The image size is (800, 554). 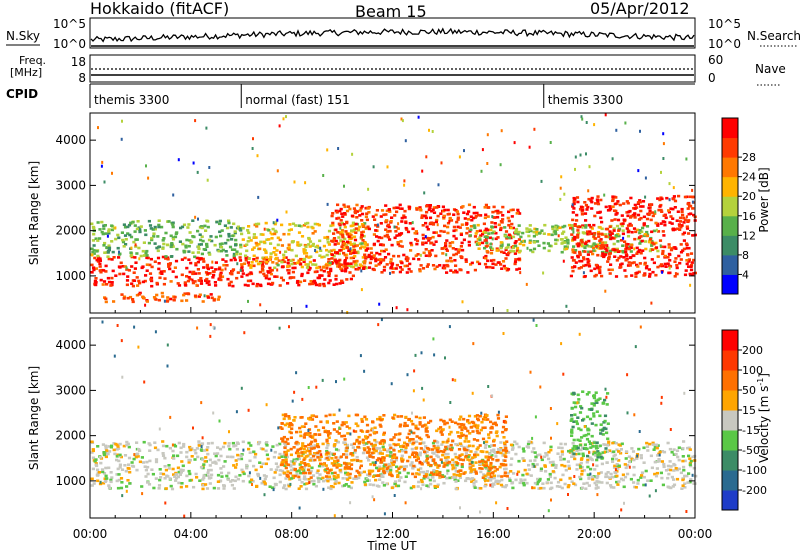 What do you see at coordinates (749, 216) in the screenshot?
I see `colorbar-tick-label: 16` at bounding box center [749, 216].